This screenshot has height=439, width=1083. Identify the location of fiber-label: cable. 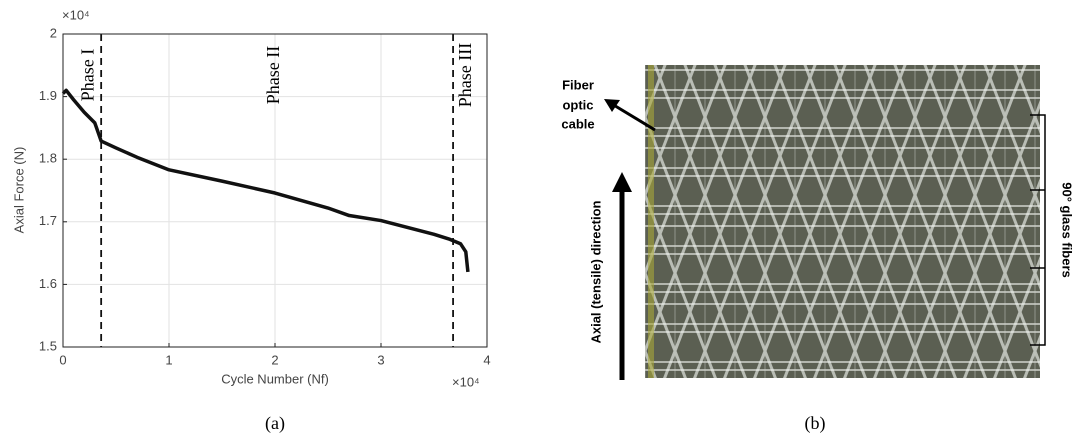
(577, 123).